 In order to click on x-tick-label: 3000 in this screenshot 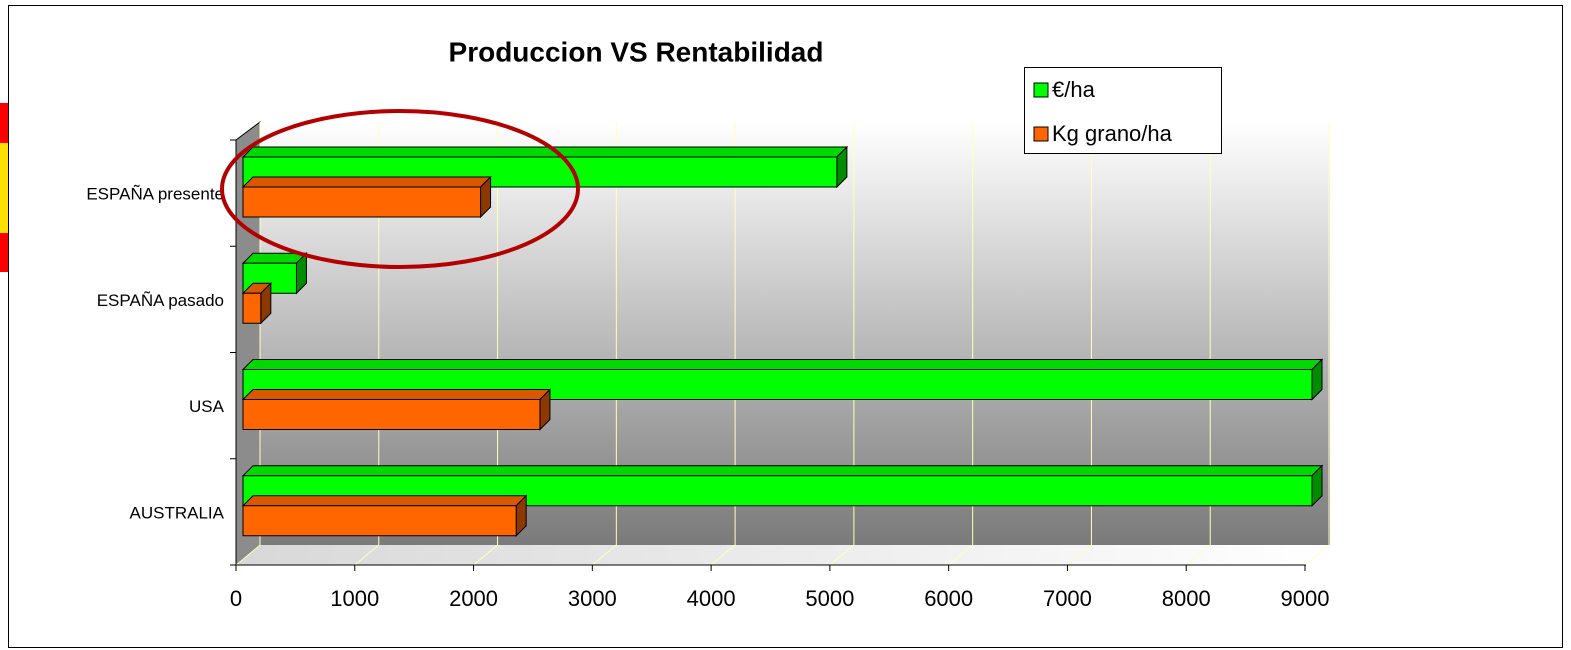, I will do `click(592, 598)`.